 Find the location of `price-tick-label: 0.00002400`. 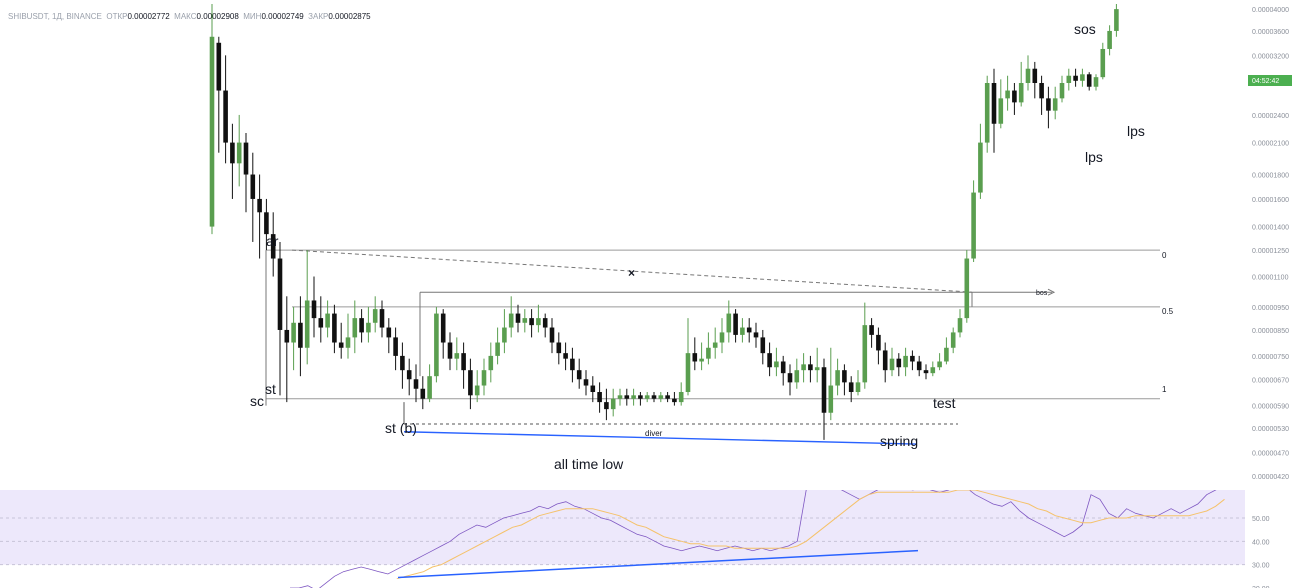

price-tick-label: 0.00002400 is located at coordinates (1270, 116).